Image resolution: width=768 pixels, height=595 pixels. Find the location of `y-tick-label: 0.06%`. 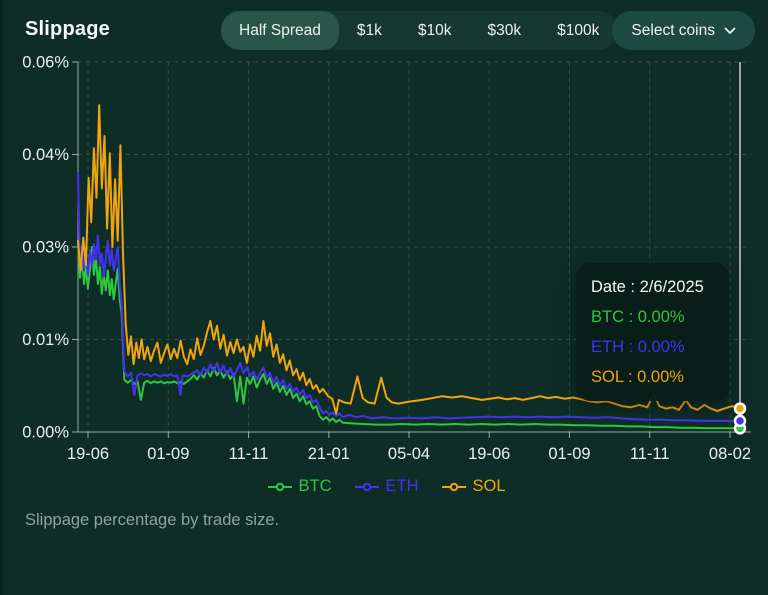

y-tick-label: 0.06% is located at coordinates (45, 63).